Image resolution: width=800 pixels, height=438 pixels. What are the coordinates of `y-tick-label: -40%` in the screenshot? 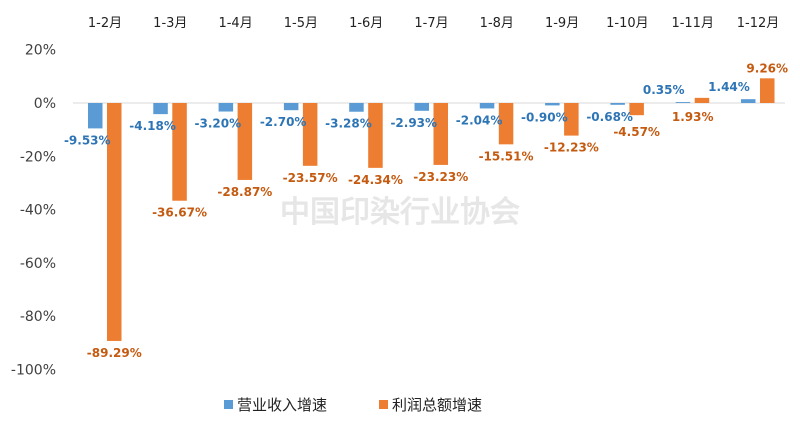 It's located at (38, 211).